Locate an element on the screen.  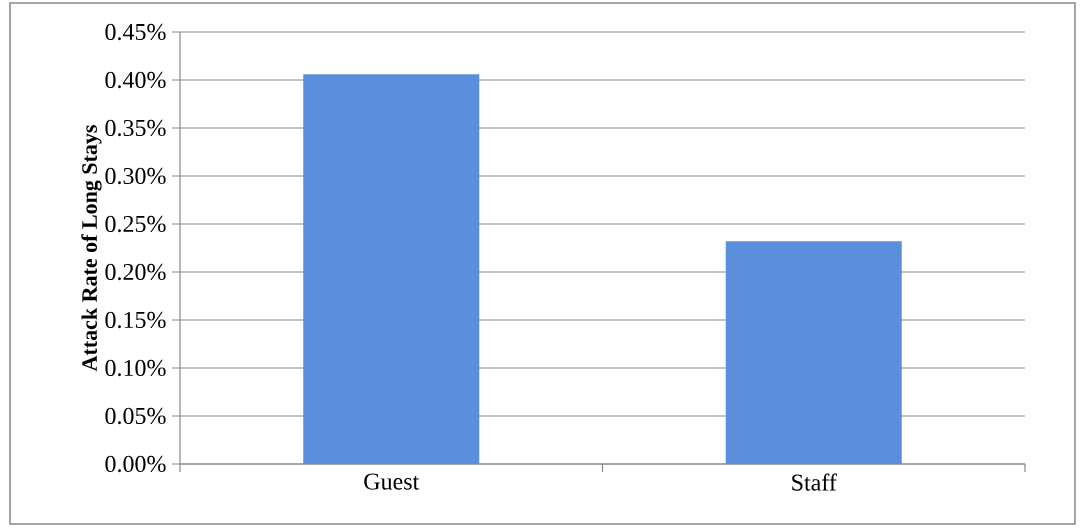
y-tick-label: 0.45% is located at coordinates (135, 32).